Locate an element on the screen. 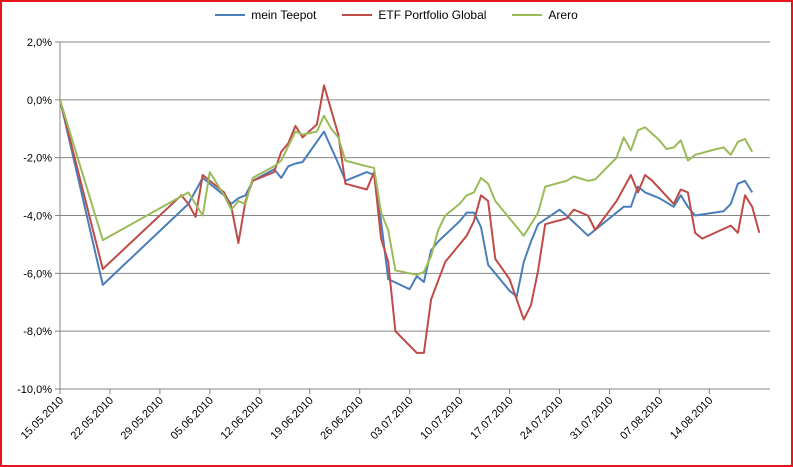 Image resolution: width=793 pixels, height=467 pixels. y-tick-label: 2,0% is located at coordinates (39, 43).